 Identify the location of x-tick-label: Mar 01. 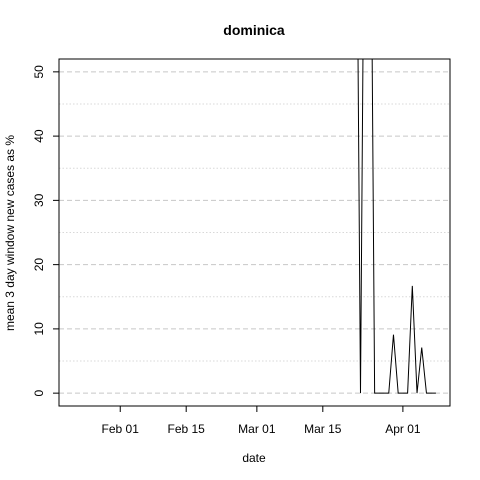
(257, 429).